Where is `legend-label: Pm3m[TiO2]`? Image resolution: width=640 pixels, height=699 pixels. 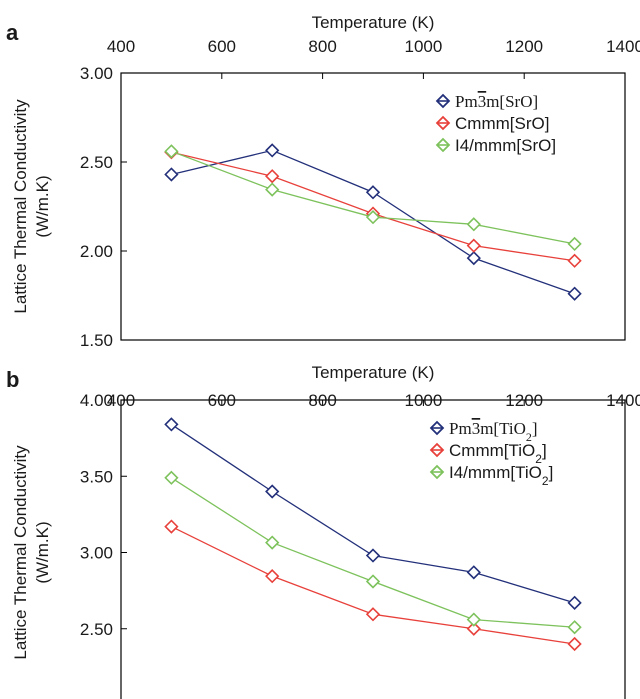
legend-label: Pm3m[TiO2] is located at coordinates (493, 431).